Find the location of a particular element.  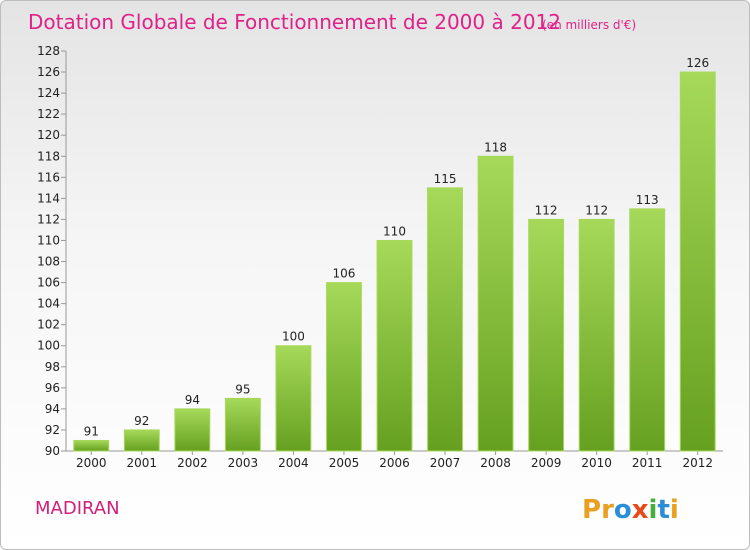

bar-2002 is located at coordinates (192, 430).